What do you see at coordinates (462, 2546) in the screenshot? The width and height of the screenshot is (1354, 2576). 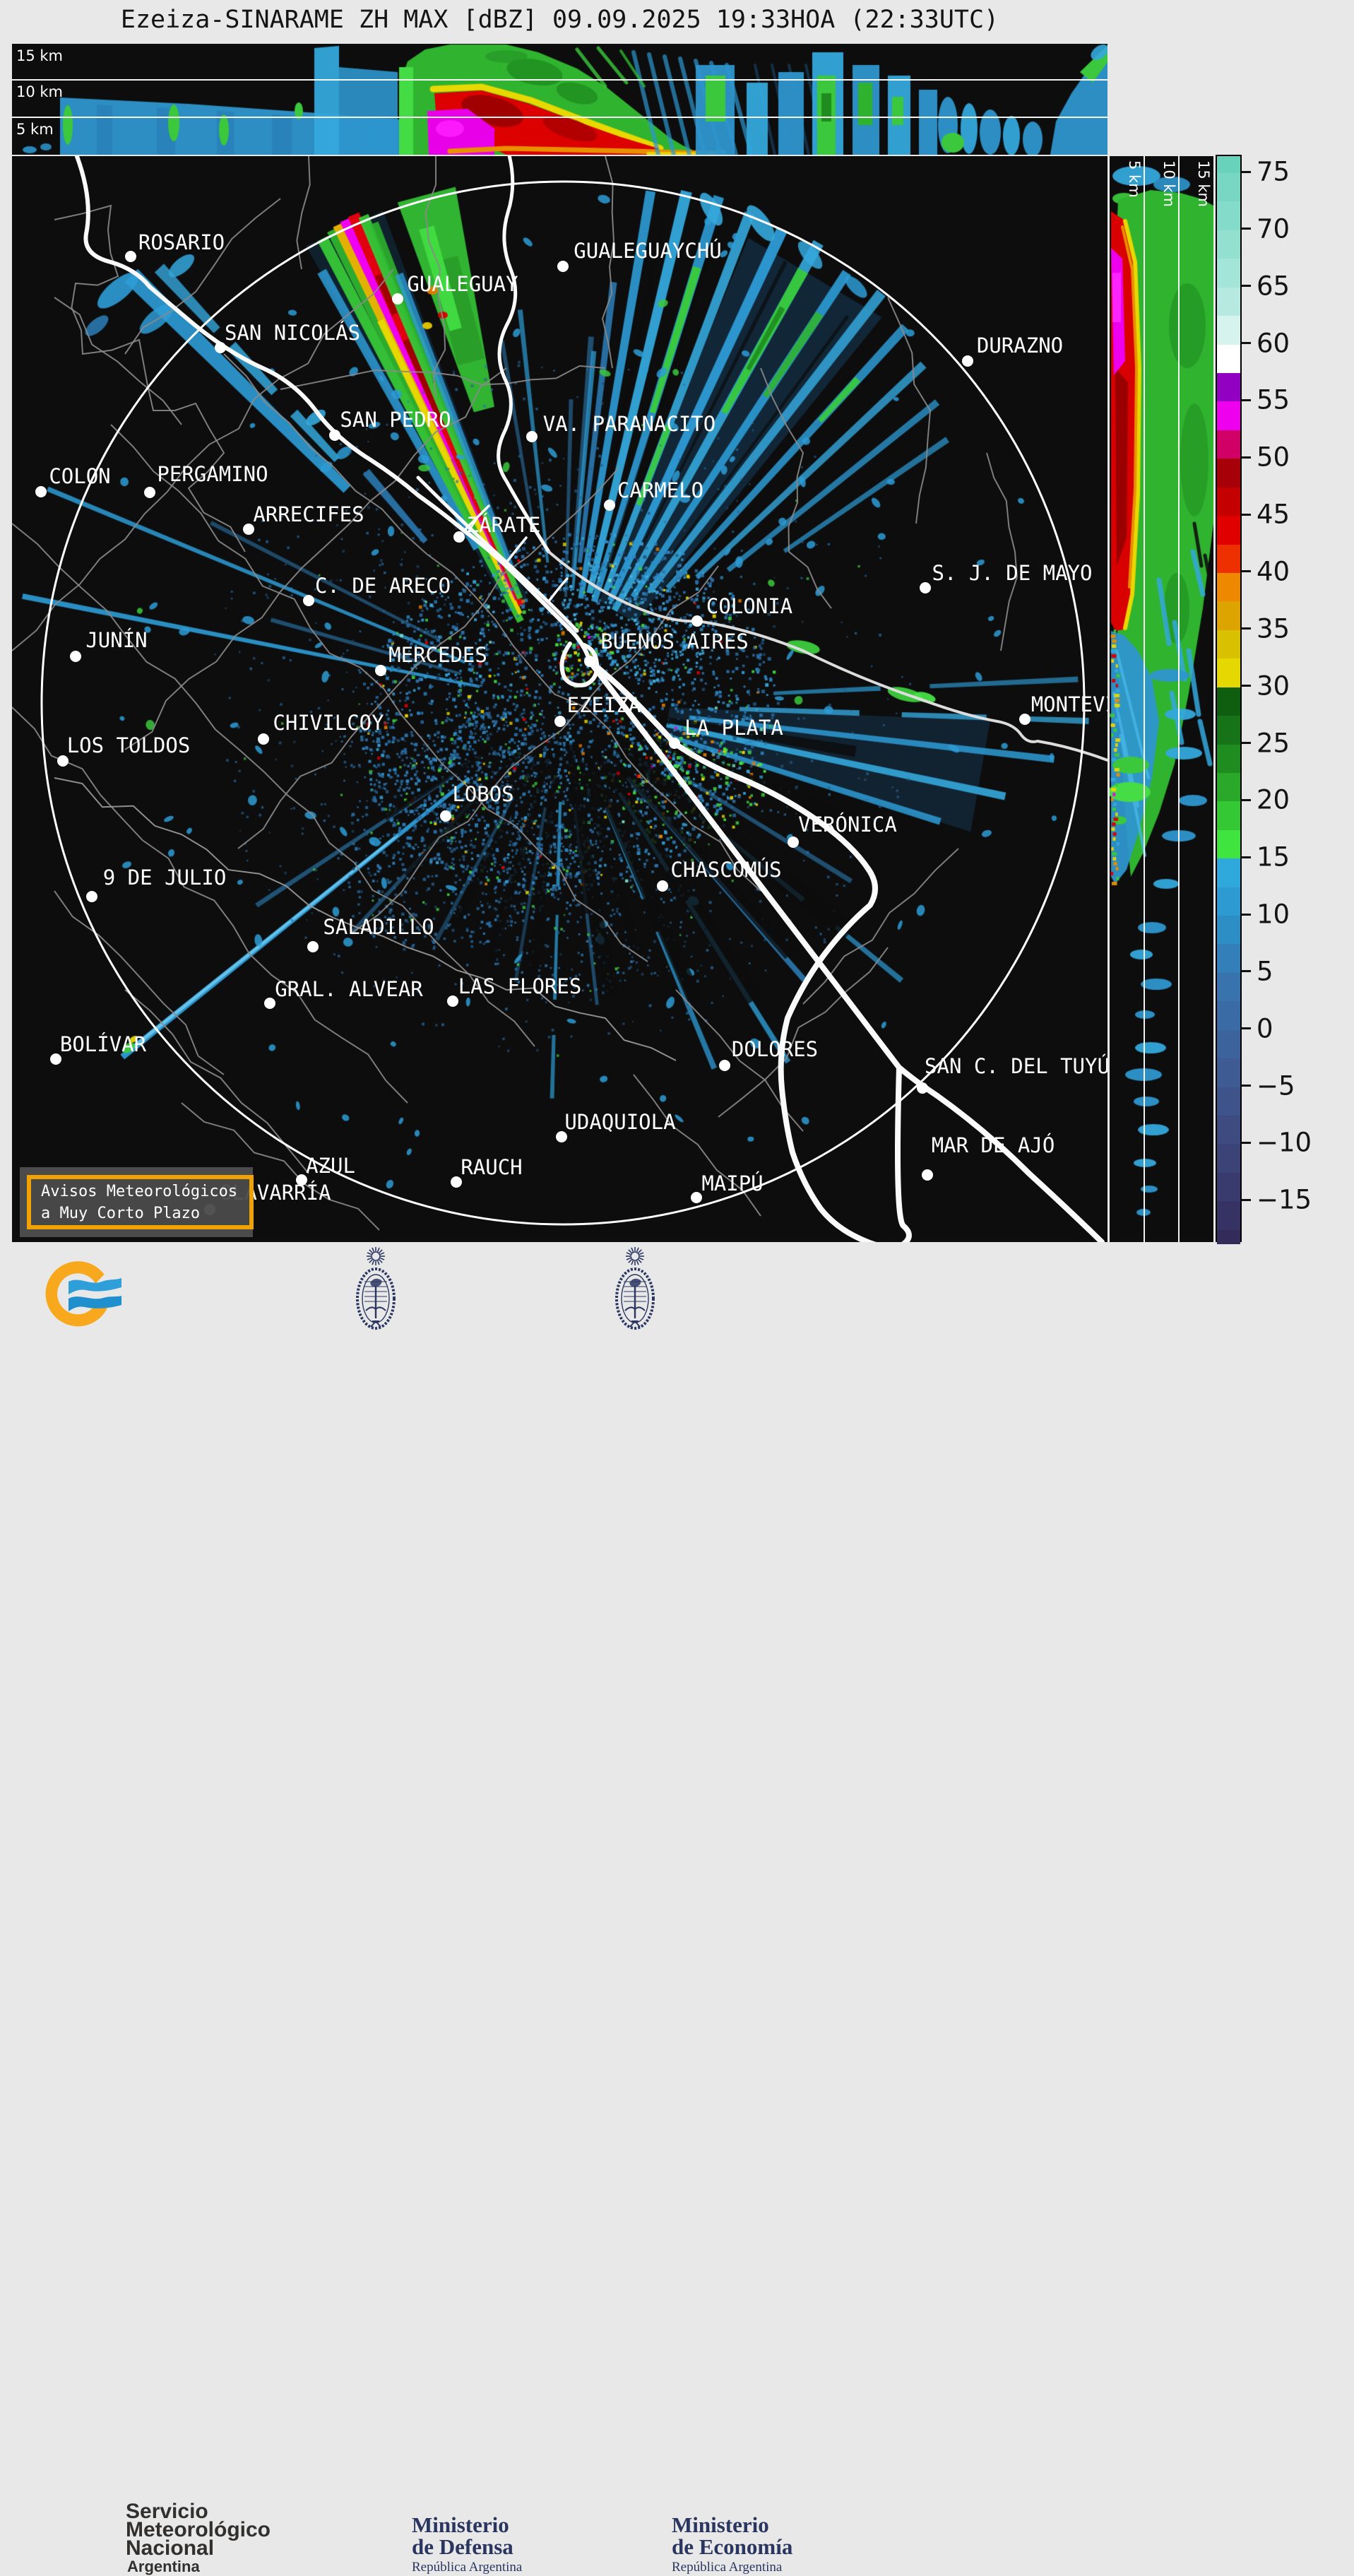 I see `defensa-line2: de Defensa` at bounding box center [462, 2546].